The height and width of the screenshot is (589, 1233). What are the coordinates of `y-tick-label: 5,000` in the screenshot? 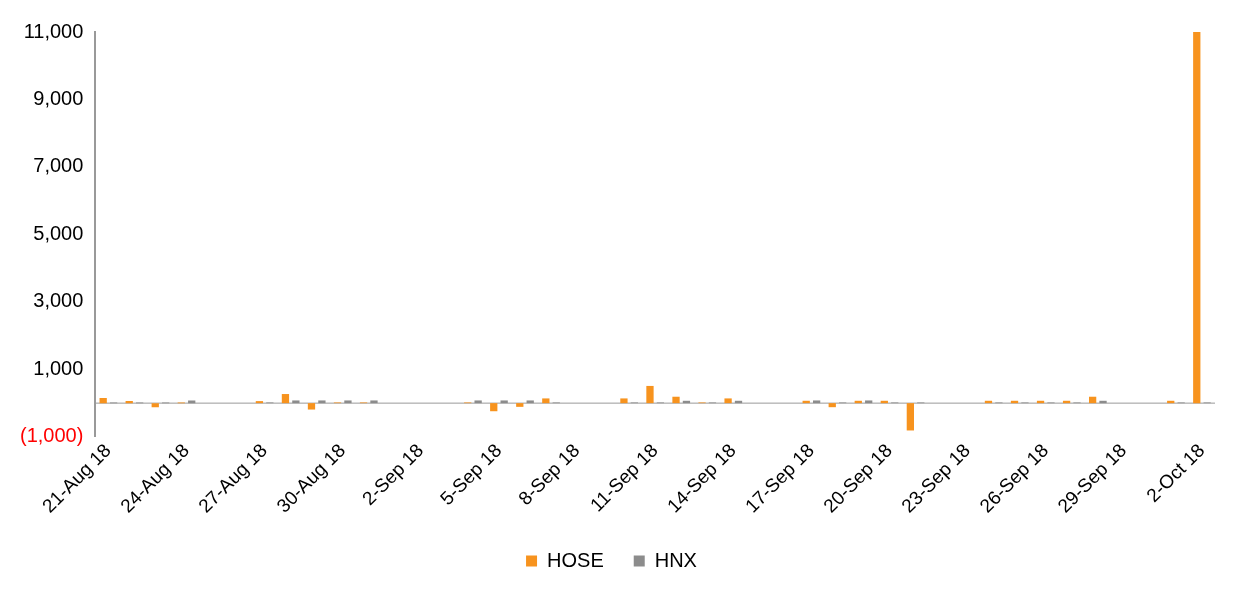 It's located at (58, 232).